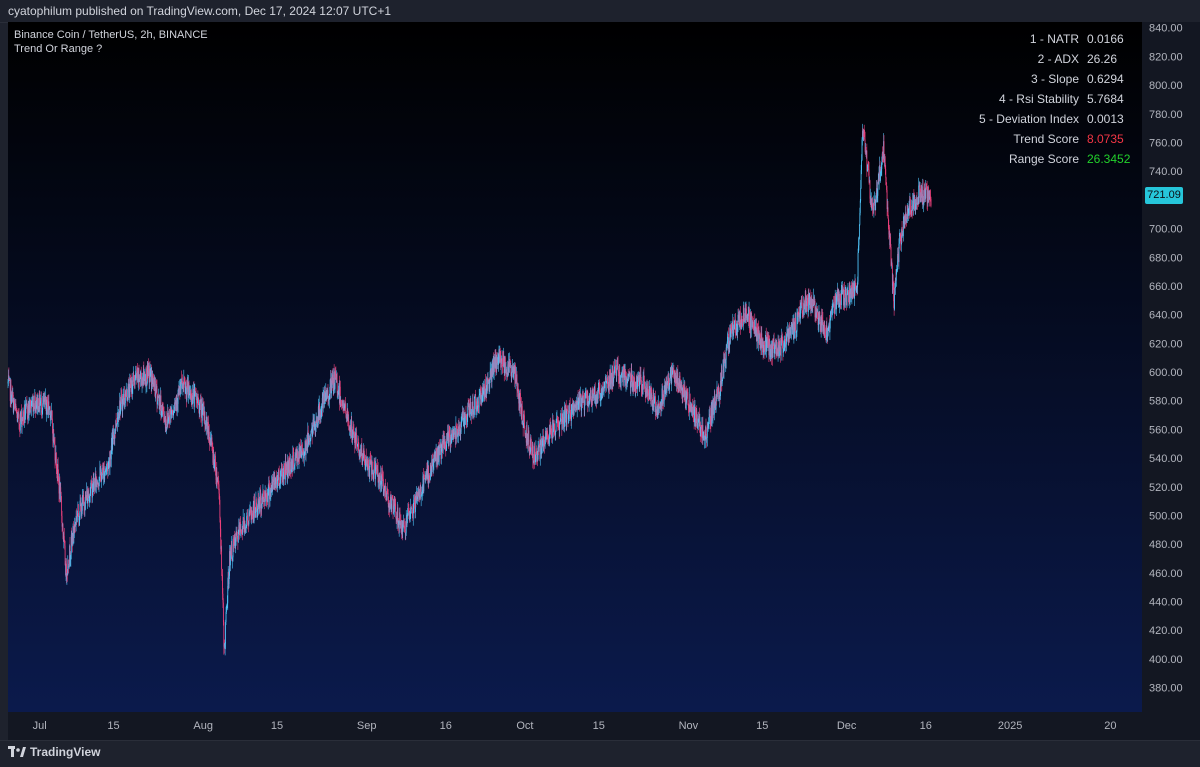  I want to click on indicator-label: Trend Or Range ?, so click(58, 49).